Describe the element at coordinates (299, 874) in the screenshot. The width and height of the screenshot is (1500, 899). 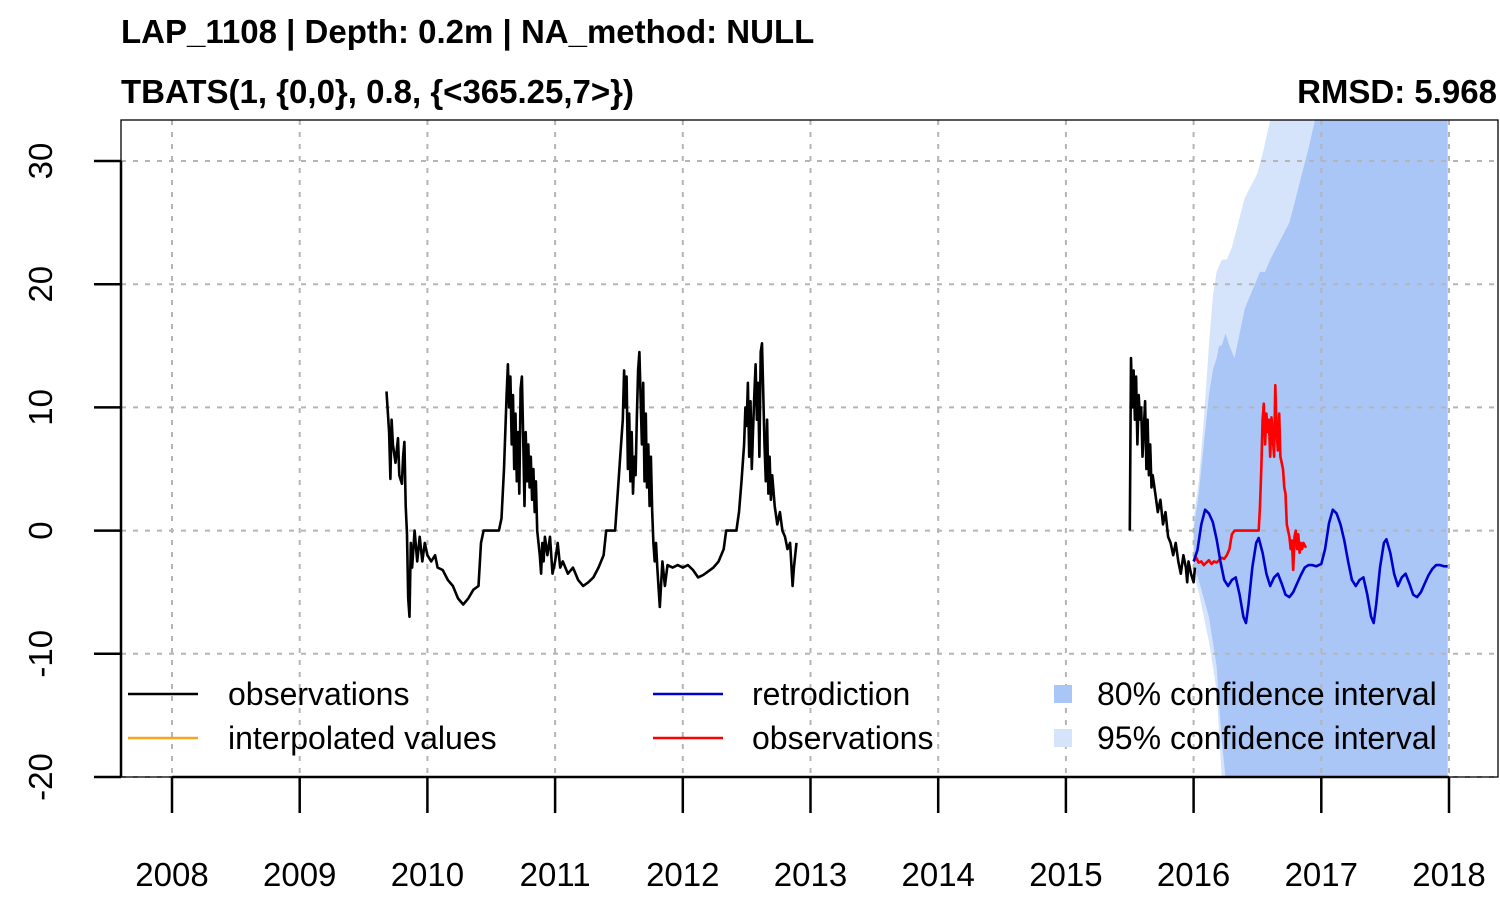
I see `x-tick-label-2009: 2009` at that location.